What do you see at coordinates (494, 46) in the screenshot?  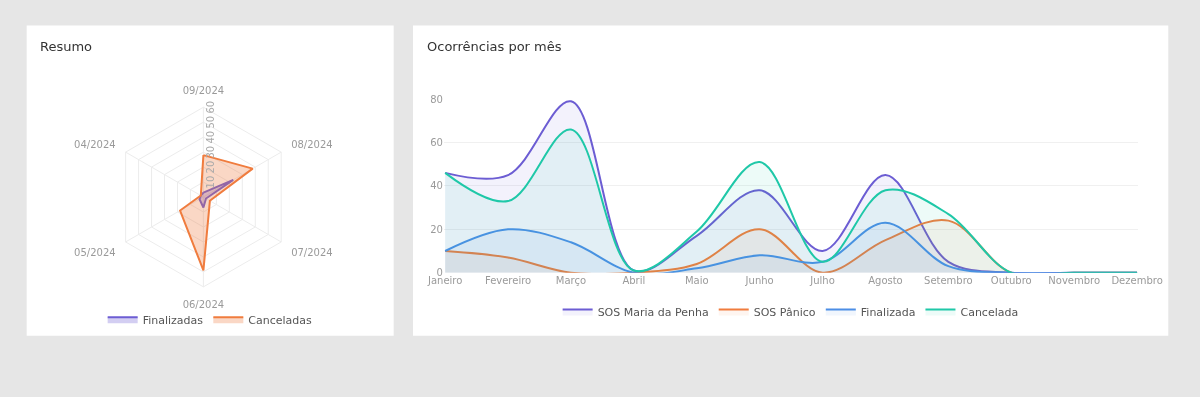 I see `chart-title: Ocorrências por mês` at bounding box center [494, 46].